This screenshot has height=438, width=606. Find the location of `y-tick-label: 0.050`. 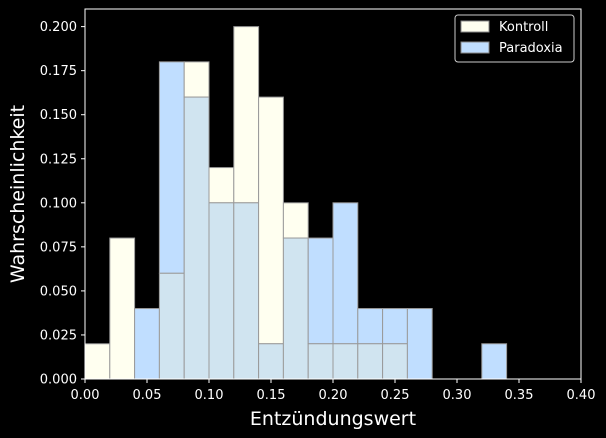

y-tick-label: 0.050 is located at coordinates (58, 291).